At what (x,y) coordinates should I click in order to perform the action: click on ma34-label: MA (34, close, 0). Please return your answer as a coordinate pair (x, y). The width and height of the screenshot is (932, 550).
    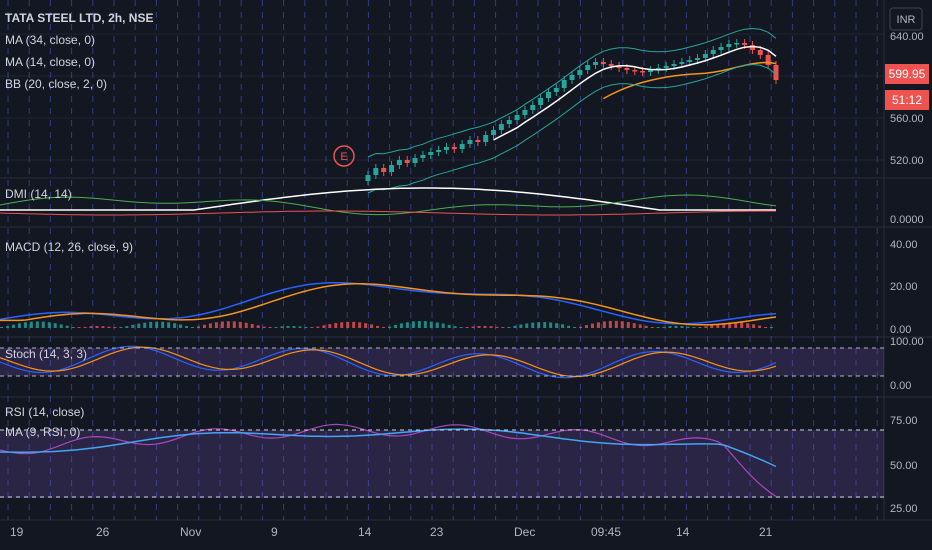
    Looking at the image, I should click on (50, 40).